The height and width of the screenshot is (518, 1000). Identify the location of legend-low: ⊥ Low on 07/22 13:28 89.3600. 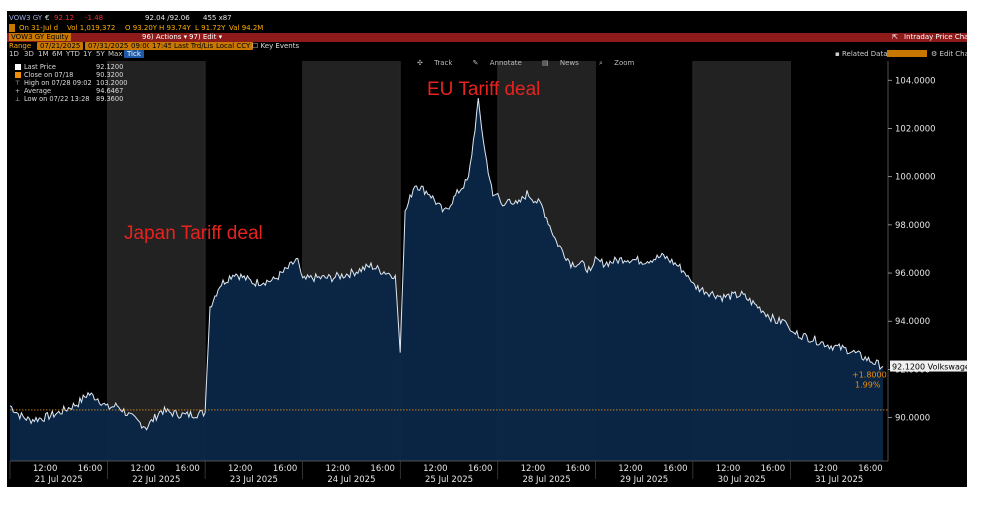
(69, 99).